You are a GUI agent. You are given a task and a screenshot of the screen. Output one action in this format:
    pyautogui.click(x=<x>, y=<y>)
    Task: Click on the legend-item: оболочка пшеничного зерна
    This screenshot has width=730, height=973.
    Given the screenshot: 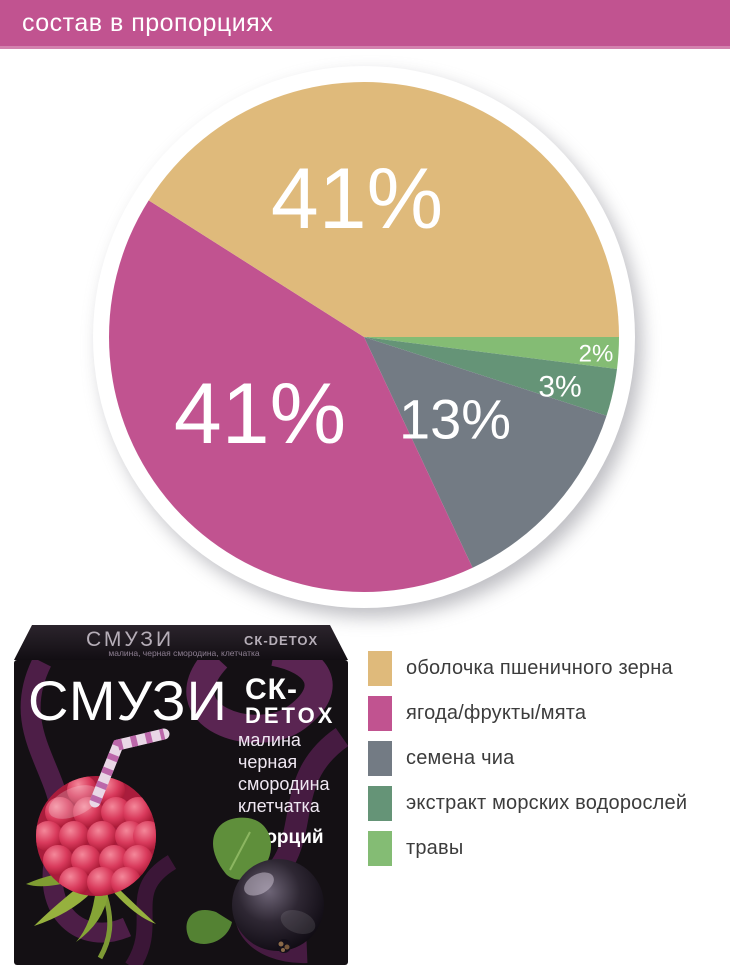 What is the action you would take?
    pyautogui.click(x=543, y=668)
    